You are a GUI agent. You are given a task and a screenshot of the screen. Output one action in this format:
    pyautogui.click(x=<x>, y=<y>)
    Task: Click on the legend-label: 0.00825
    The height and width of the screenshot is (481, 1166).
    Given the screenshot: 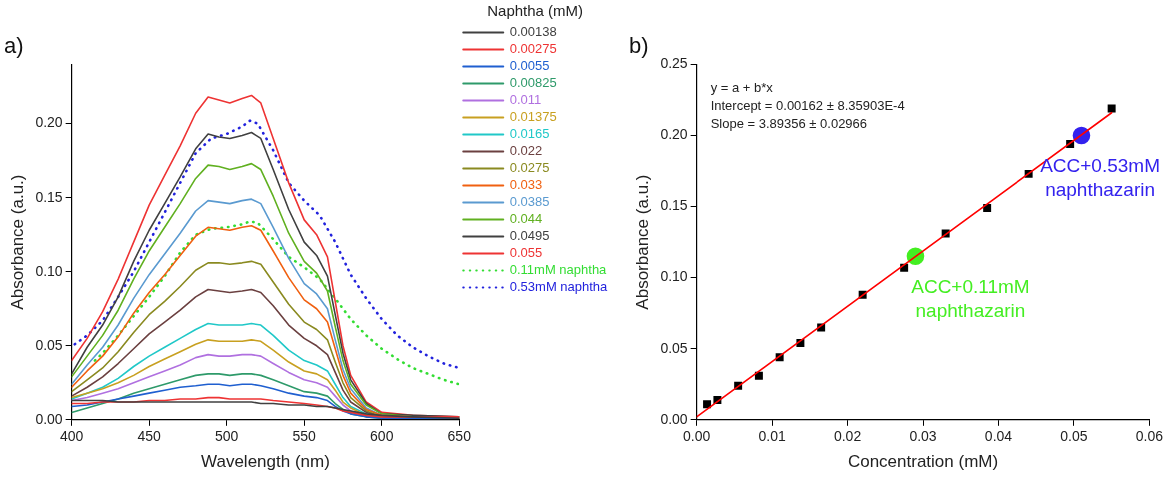 What is the action you would take?
    pyautogui.click(x=533, y=83)
    